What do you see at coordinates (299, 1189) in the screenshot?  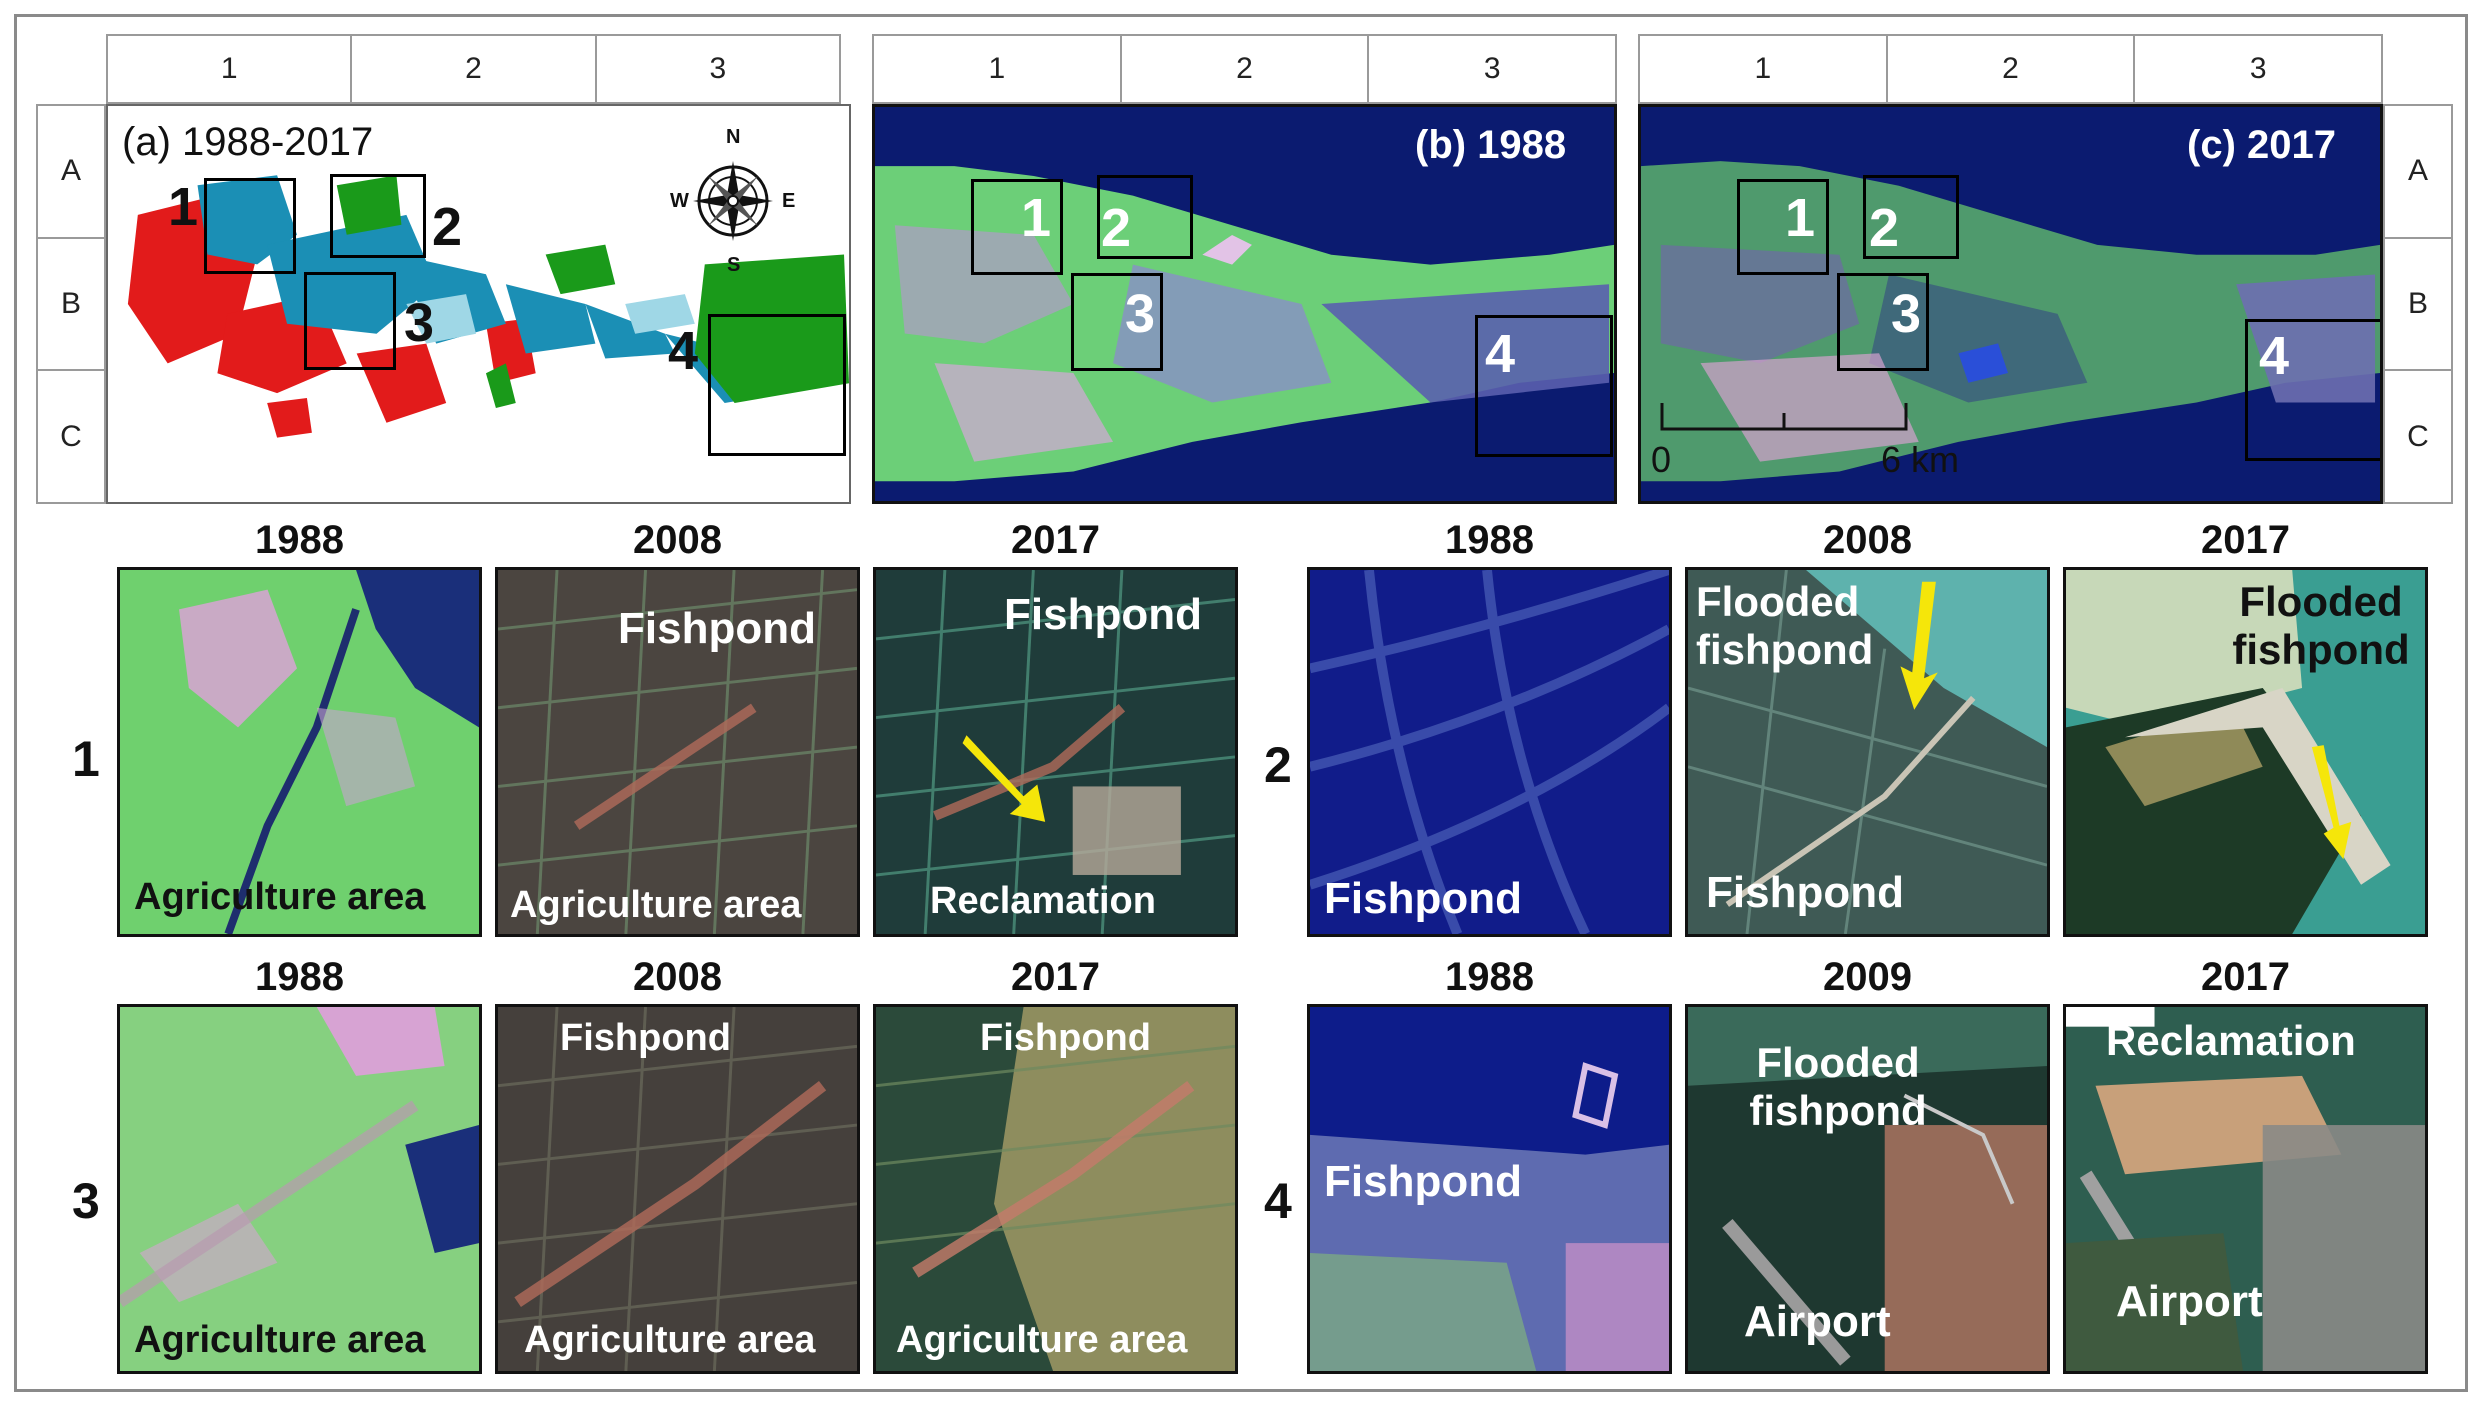 I see `panel-r3-1988: Agriculture area` at bounding box center [299, 1189].